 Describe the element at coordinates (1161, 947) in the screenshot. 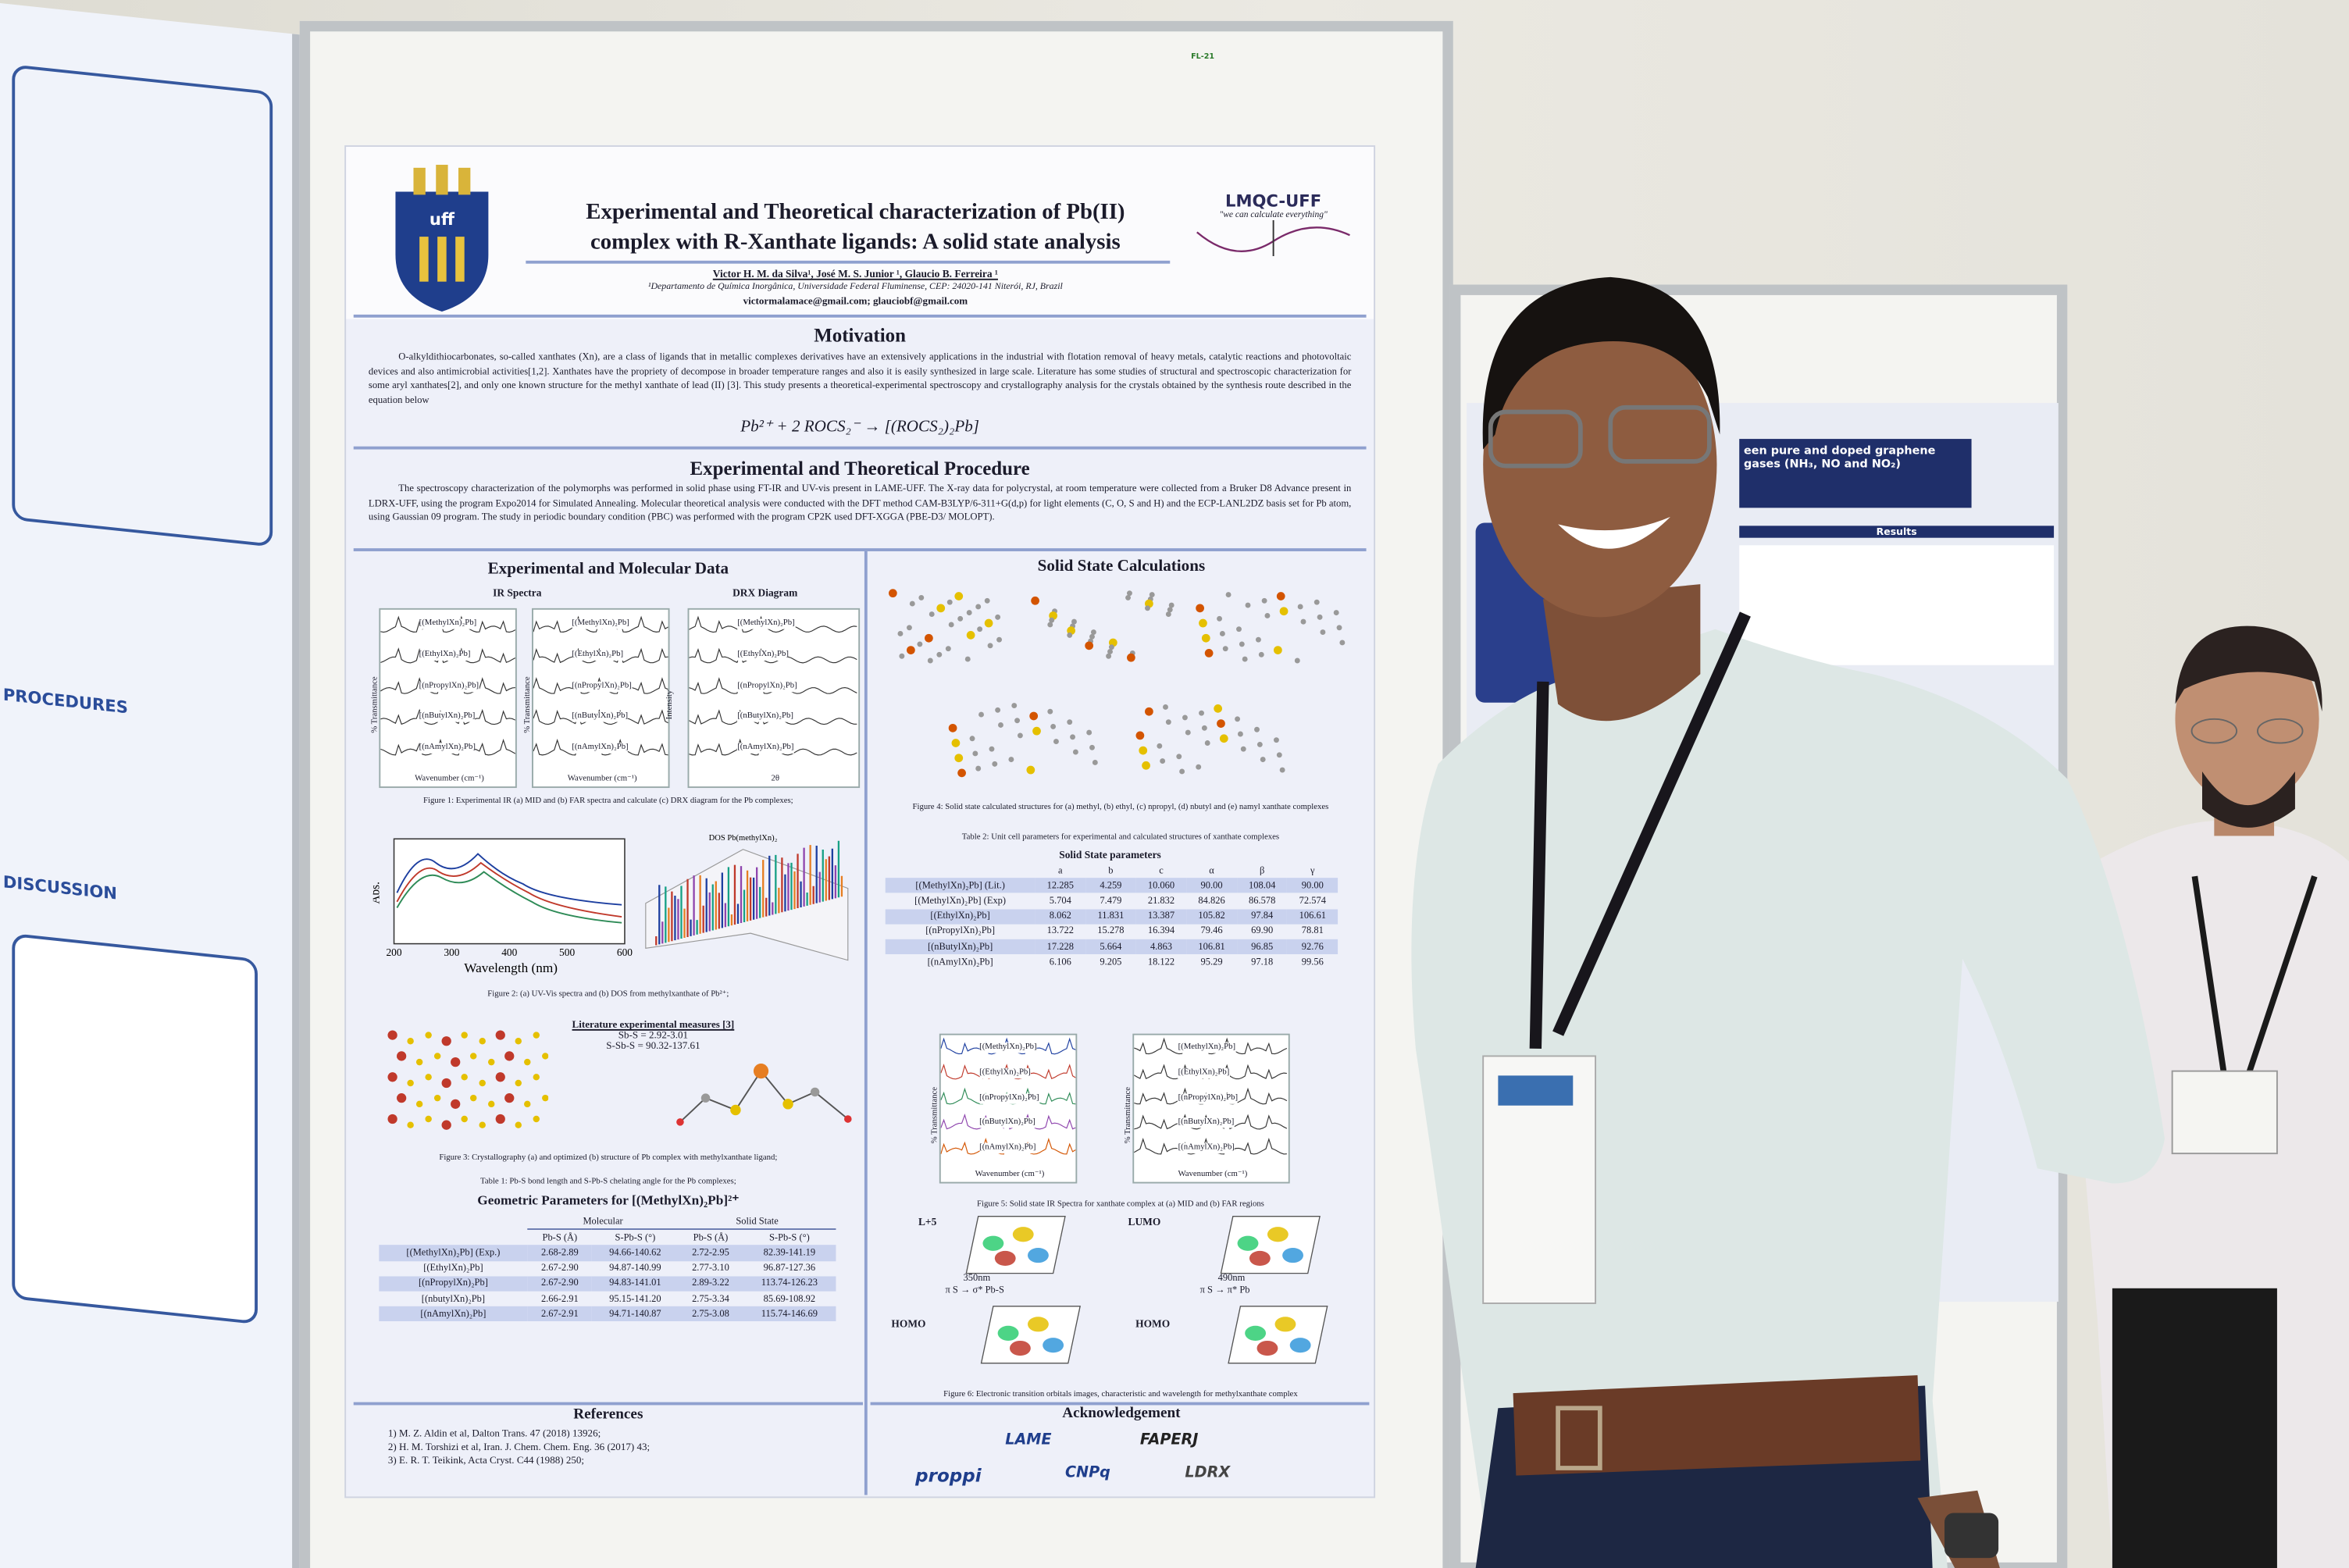

I see `table-cell: 4.863` at that location.